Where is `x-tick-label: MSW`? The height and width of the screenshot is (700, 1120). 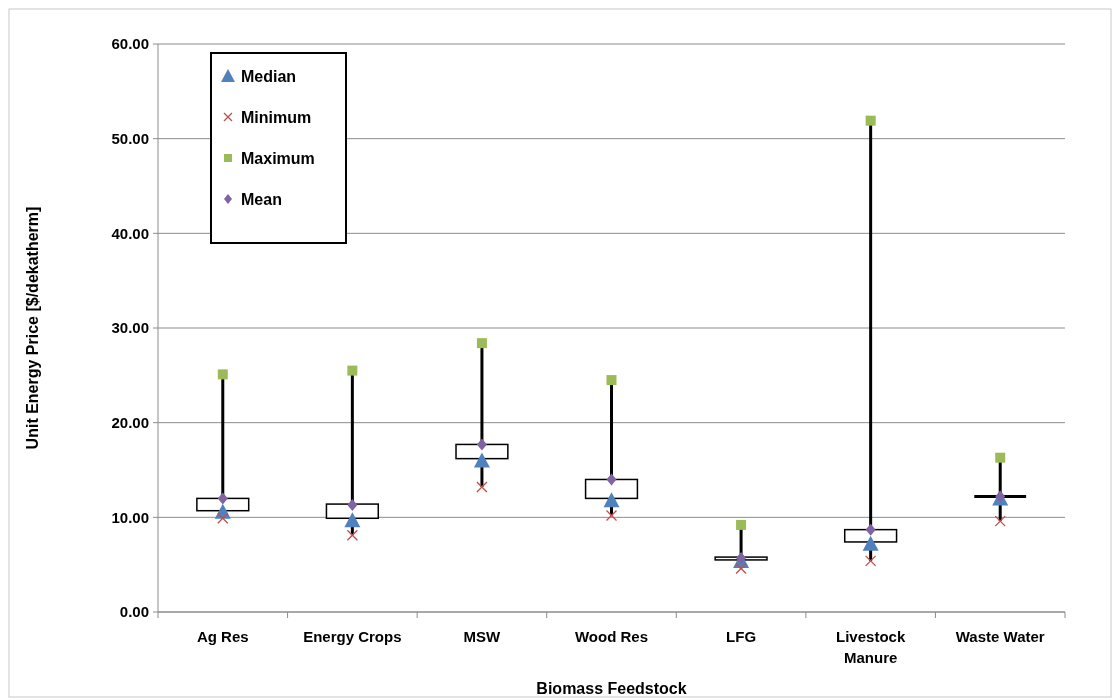 x-tick-label: MSW is located at coordinates (482, 636).